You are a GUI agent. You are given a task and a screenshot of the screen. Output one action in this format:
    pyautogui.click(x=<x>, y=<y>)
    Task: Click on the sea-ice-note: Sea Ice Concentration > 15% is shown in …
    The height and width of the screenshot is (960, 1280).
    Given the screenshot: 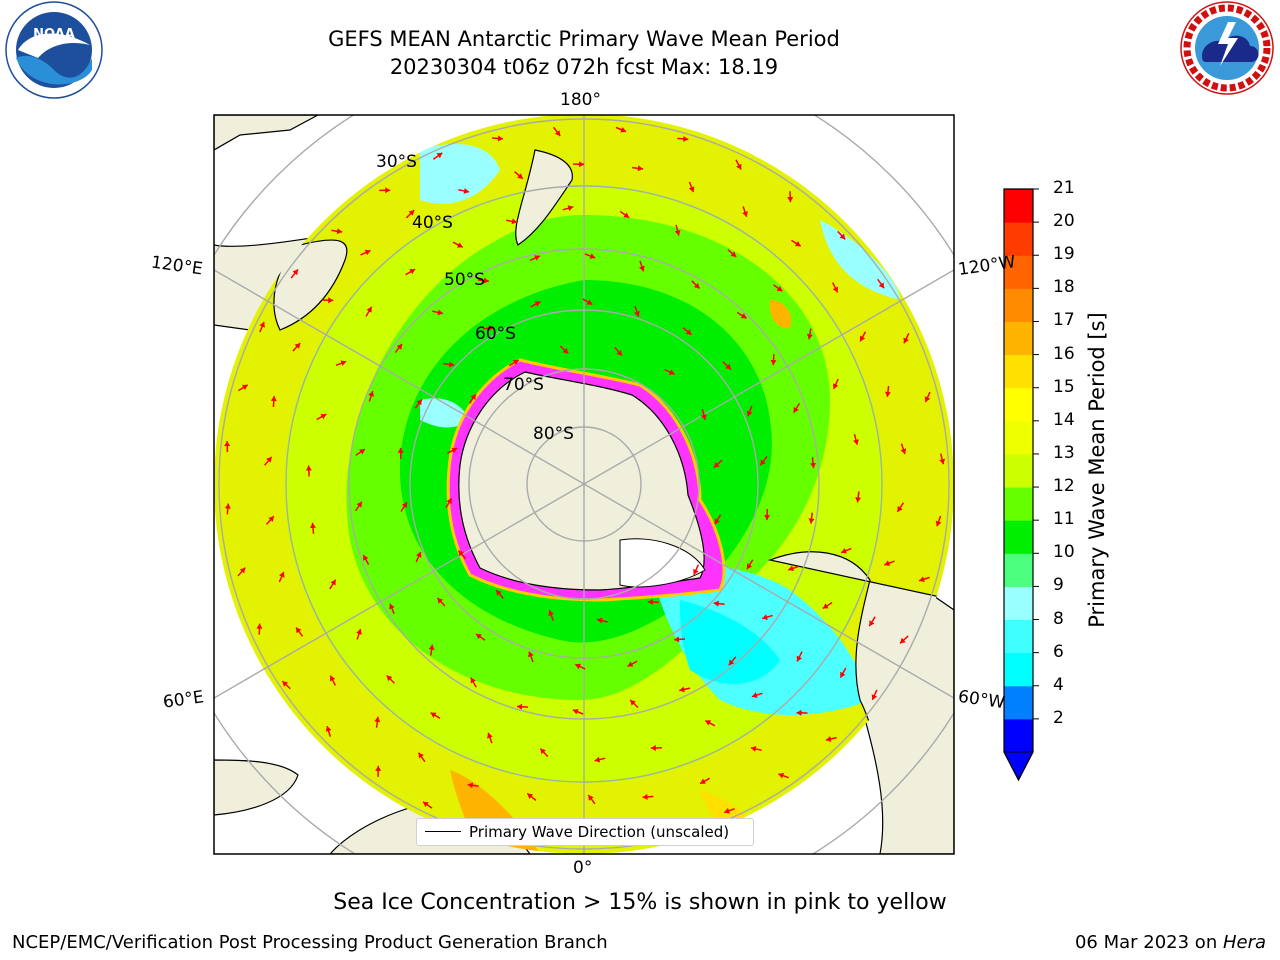 What is the action you would take?
    pyautogui.click(x=640, y=902)
    